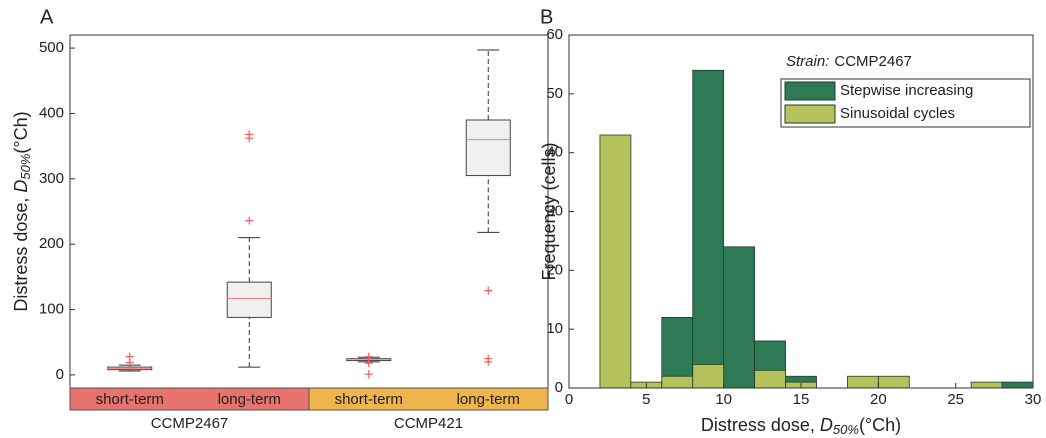  What do you see at coordinates (955, 399) in the screenshot?
I see `x-tick-label: 25` at bounding box center [955, 399].